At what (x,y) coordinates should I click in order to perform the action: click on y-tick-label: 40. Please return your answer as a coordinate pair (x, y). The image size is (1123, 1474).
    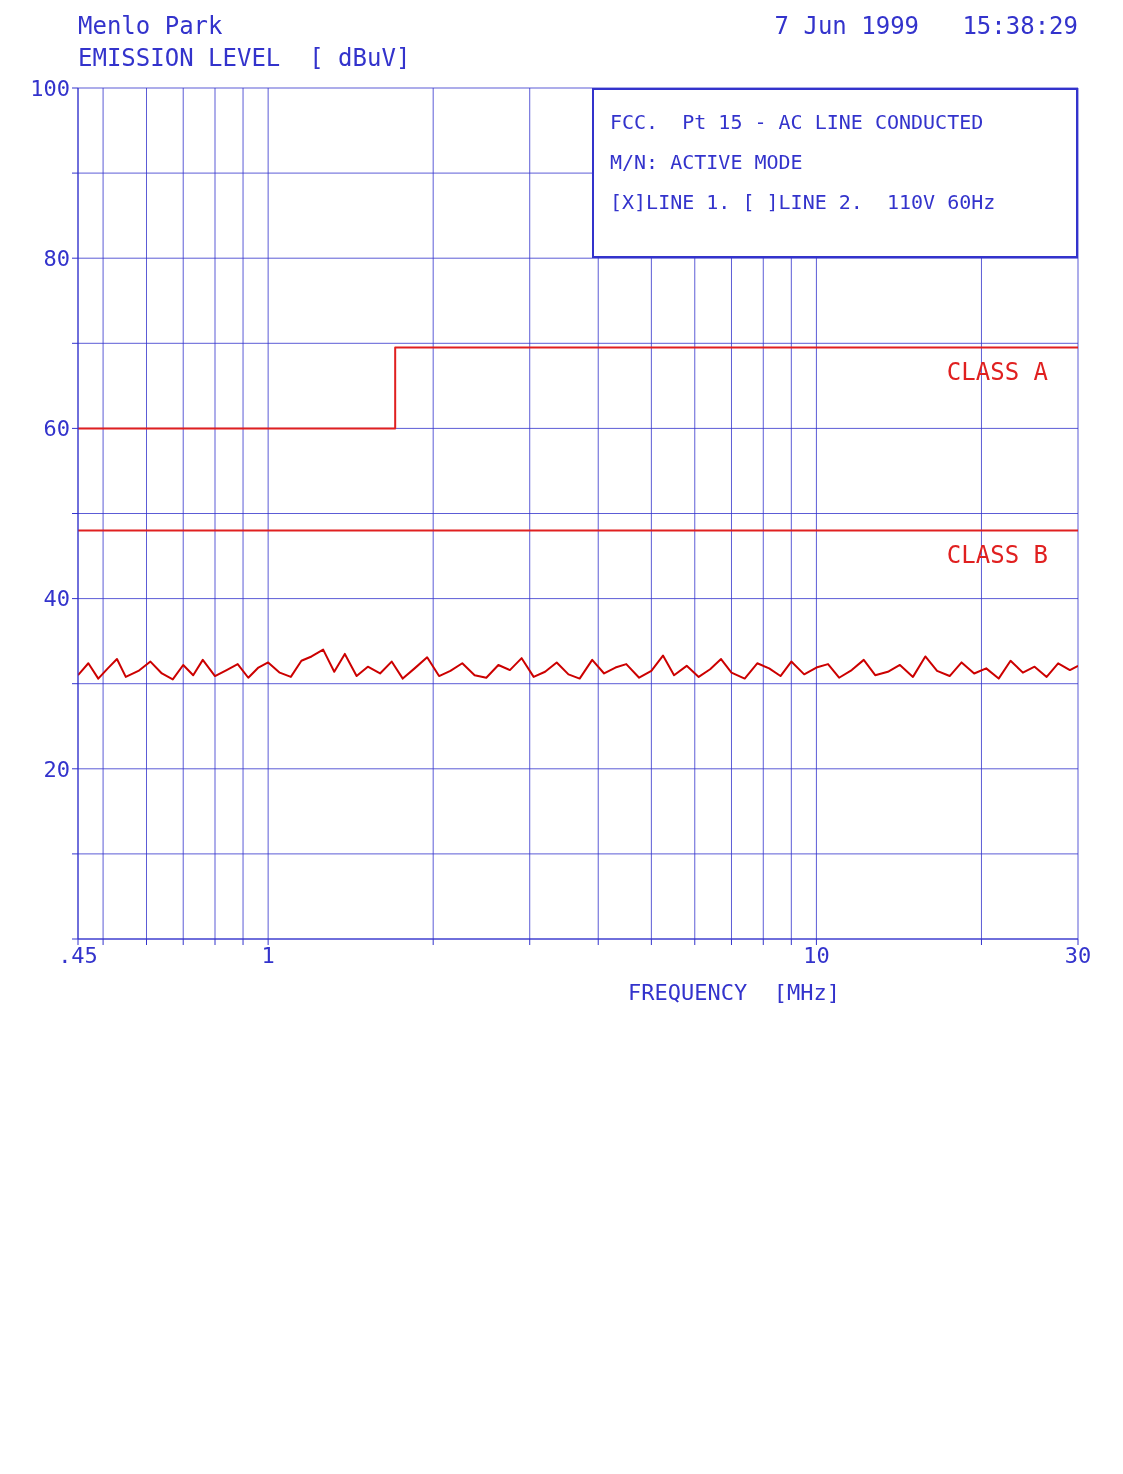
    Looking at the image, I should click on (56, 599).